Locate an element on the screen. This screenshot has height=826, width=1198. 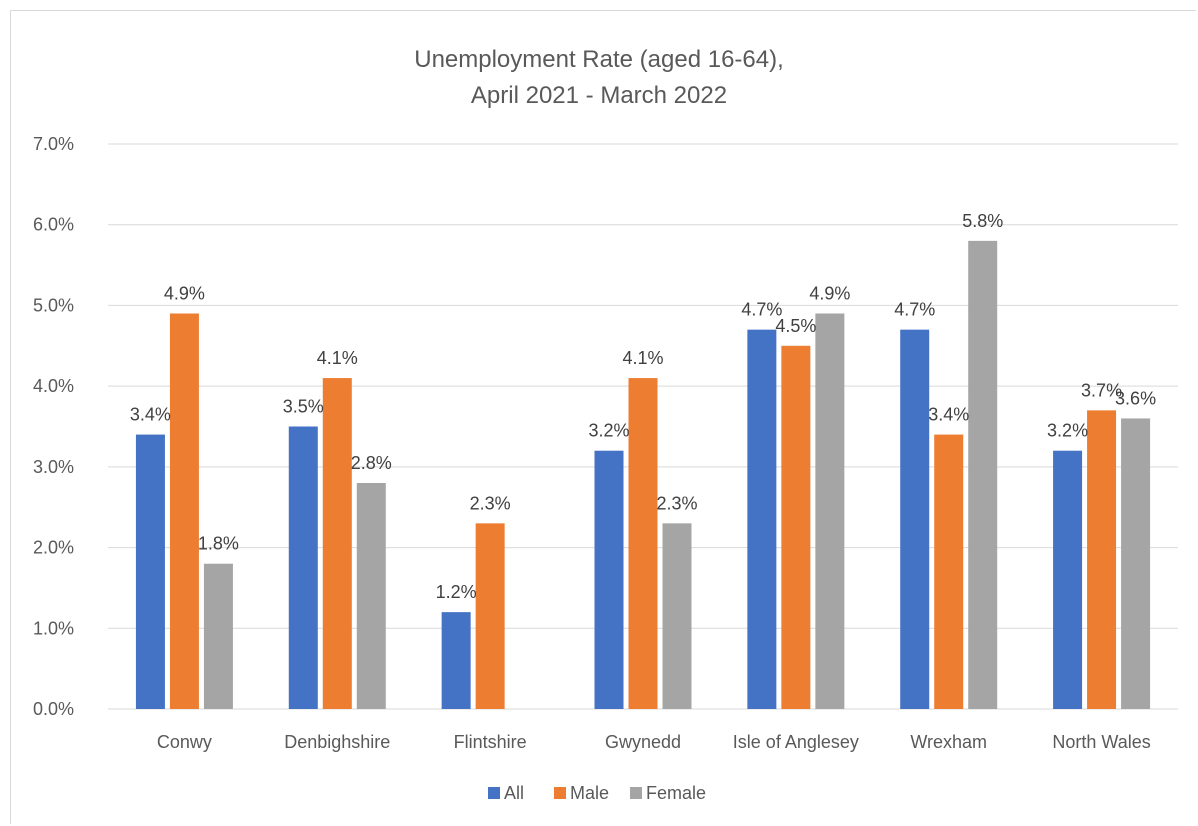
category-label: North Wales is located at coordinates (1101, 742).